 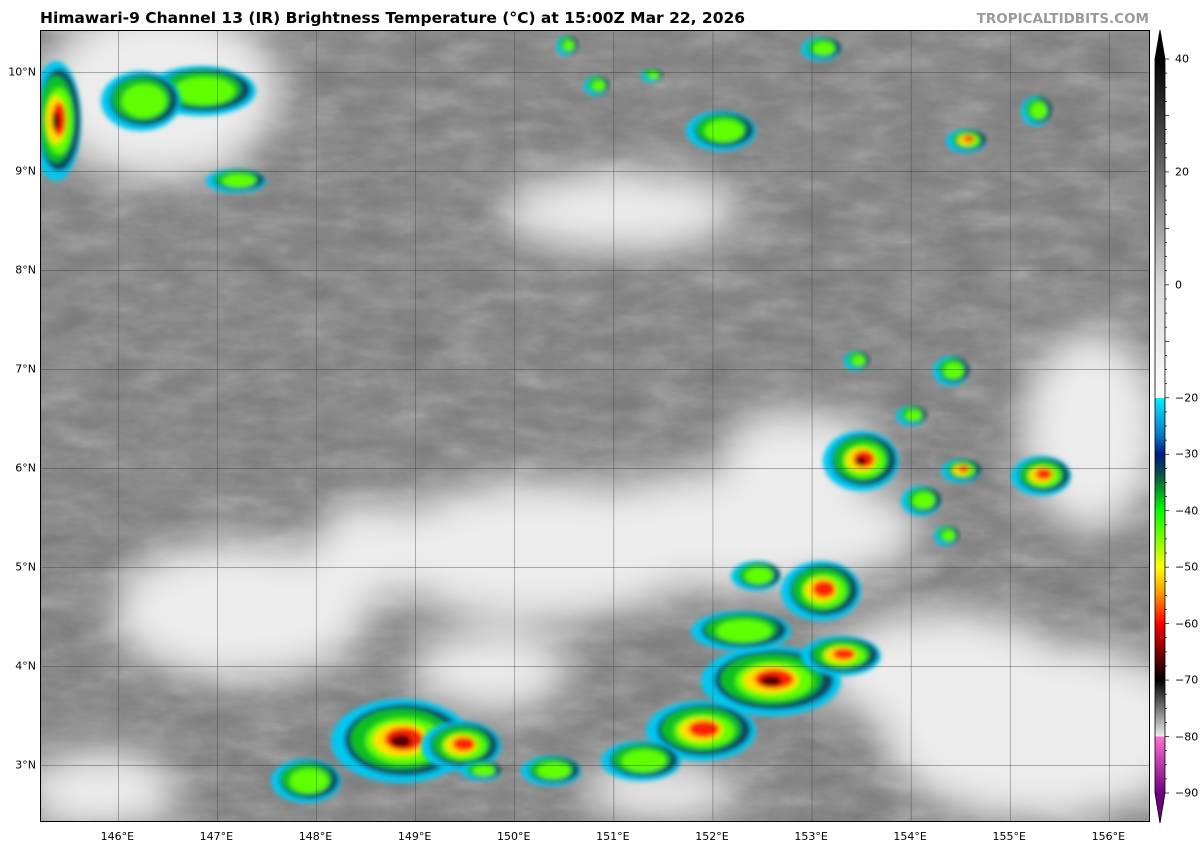 I want to click on lat-tick-label: 8°N, so click(x=25, y=270).